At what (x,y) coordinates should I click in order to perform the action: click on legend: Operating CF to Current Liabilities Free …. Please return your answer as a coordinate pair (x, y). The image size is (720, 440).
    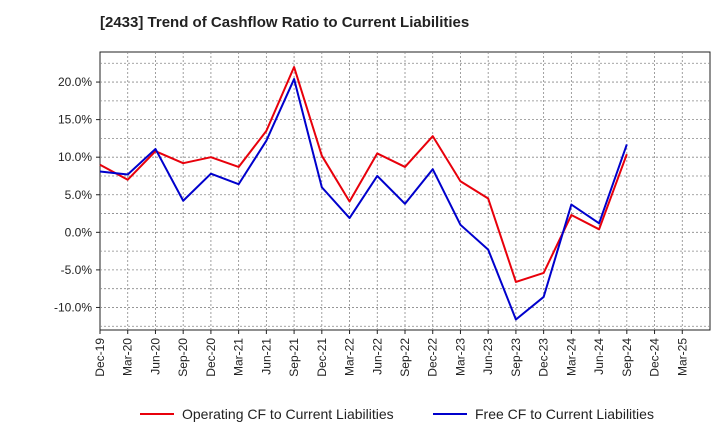
    Looking at the image, I should click on (397, 414).